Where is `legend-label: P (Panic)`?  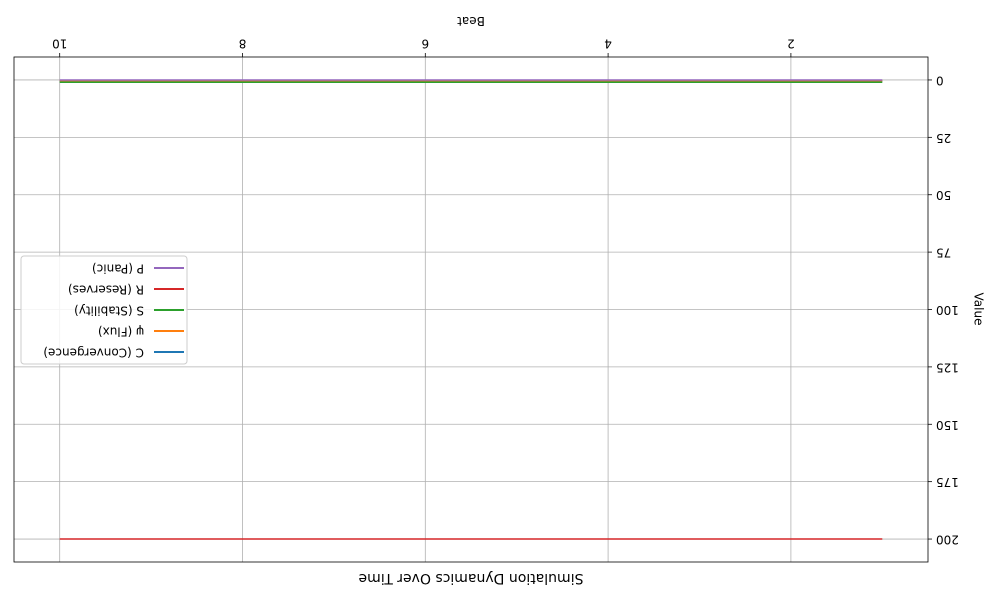
legend-label: P (Panic) is located at coordinates (118, 269).